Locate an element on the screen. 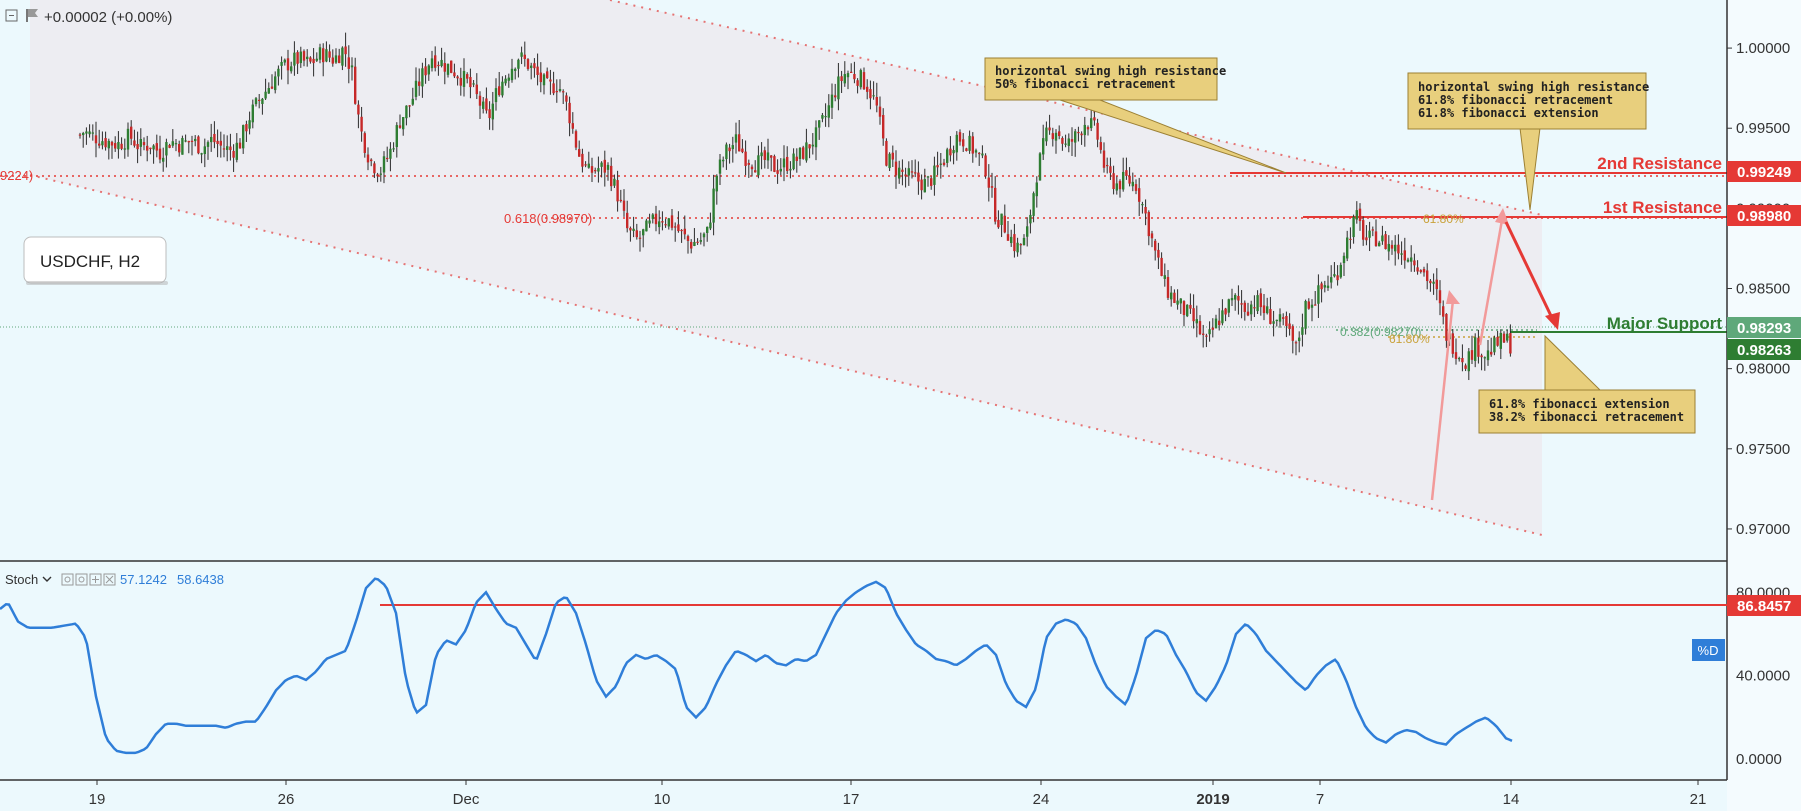  flag-icon is located at coordinates (32, 15).